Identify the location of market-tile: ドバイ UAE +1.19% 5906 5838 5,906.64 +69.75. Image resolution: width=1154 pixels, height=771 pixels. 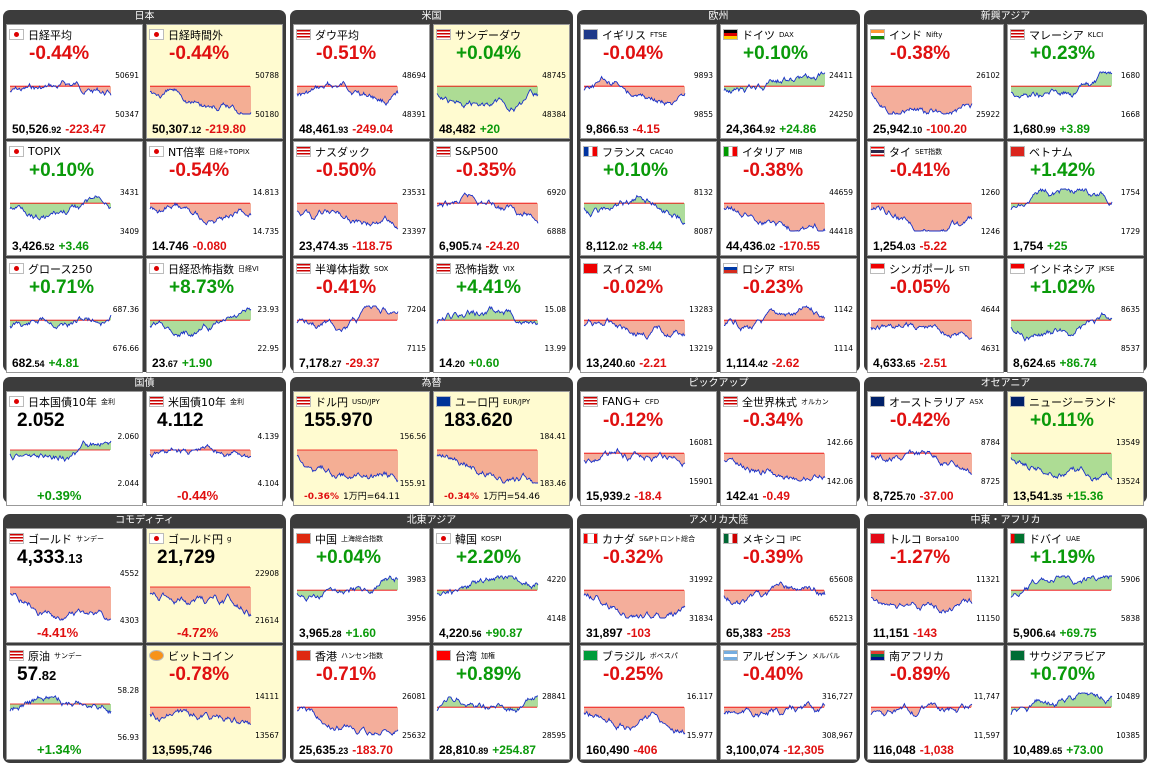
(1075, 585).